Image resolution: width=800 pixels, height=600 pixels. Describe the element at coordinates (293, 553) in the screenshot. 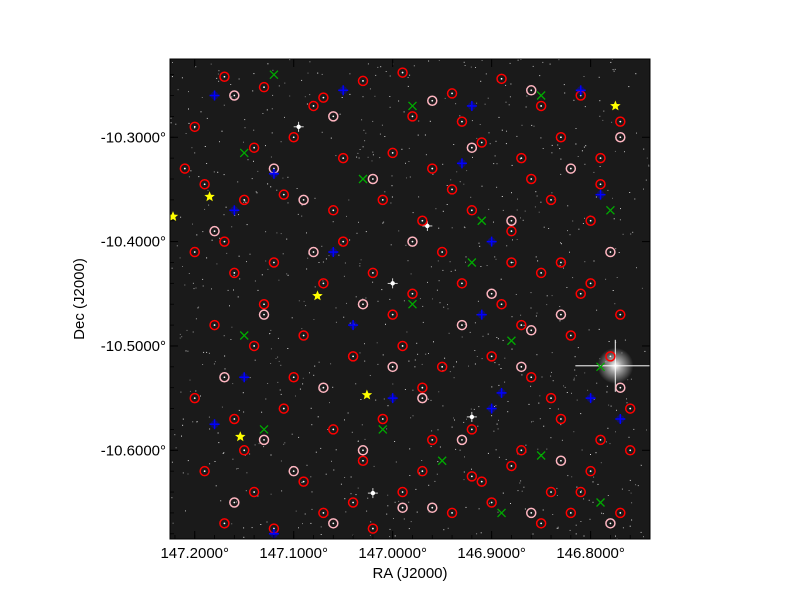

I see `x-tick-label: 147.1000°` at that location.